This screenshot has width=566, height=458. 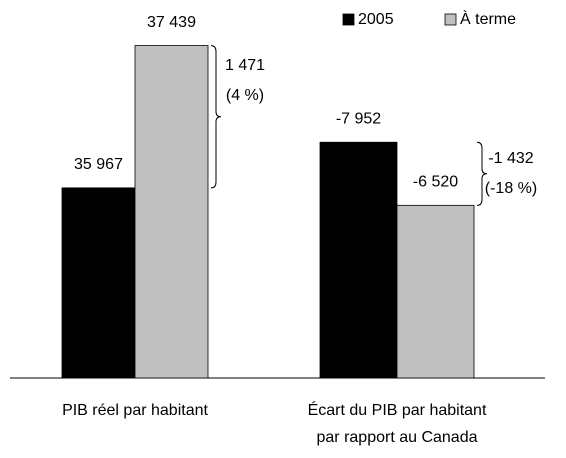 What do you see at coordinates (98, 164) in the screenshot?
I see `value-label: 35 967` at bounding box center [98, 164].